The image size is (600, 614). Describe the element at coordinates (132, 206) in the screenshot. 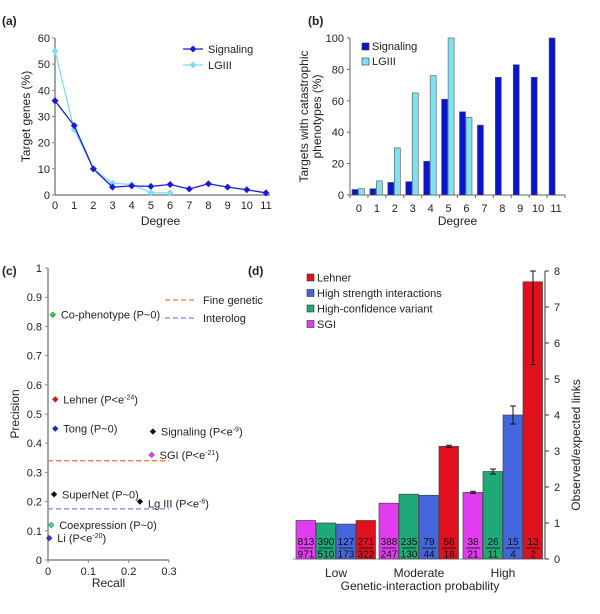

I see `x-tick-label: 4` at that location.